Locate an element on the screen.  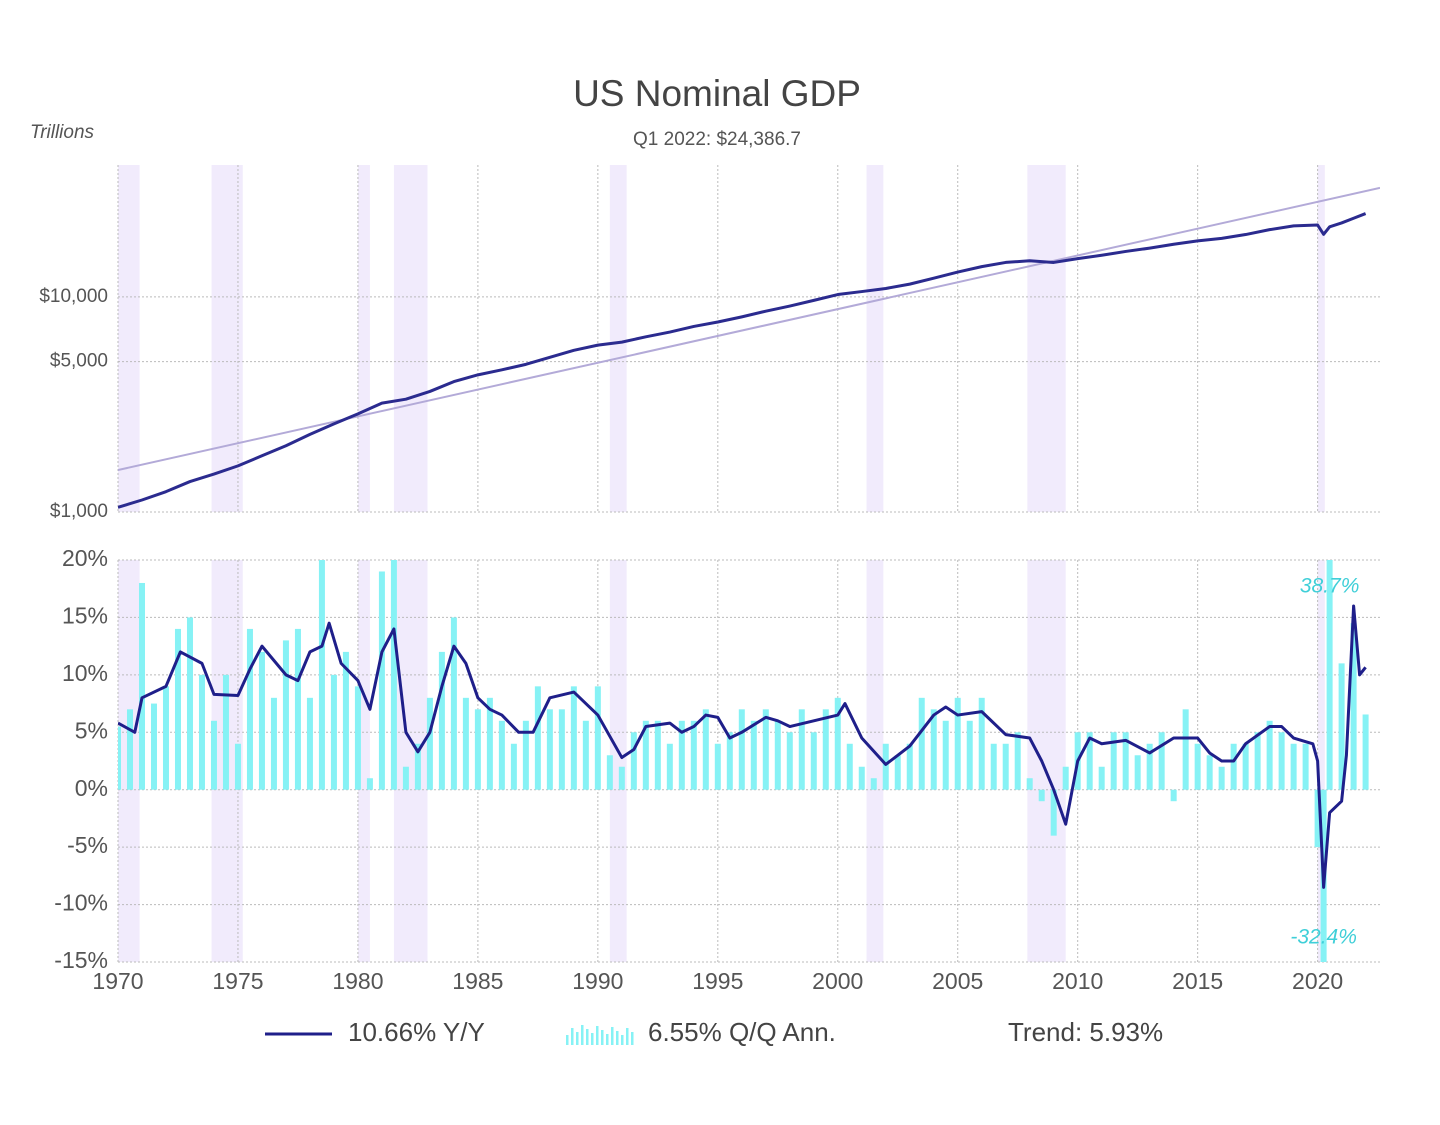
x-tick-label: 2005 is located at coordinates (957, 981).